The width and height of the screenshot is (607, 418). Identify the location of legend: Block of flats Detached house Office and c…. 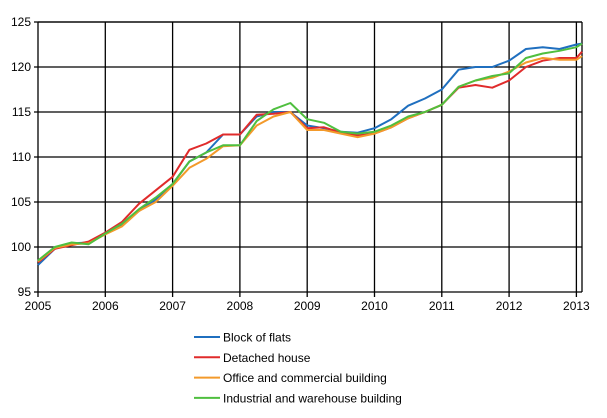
(298, 368).